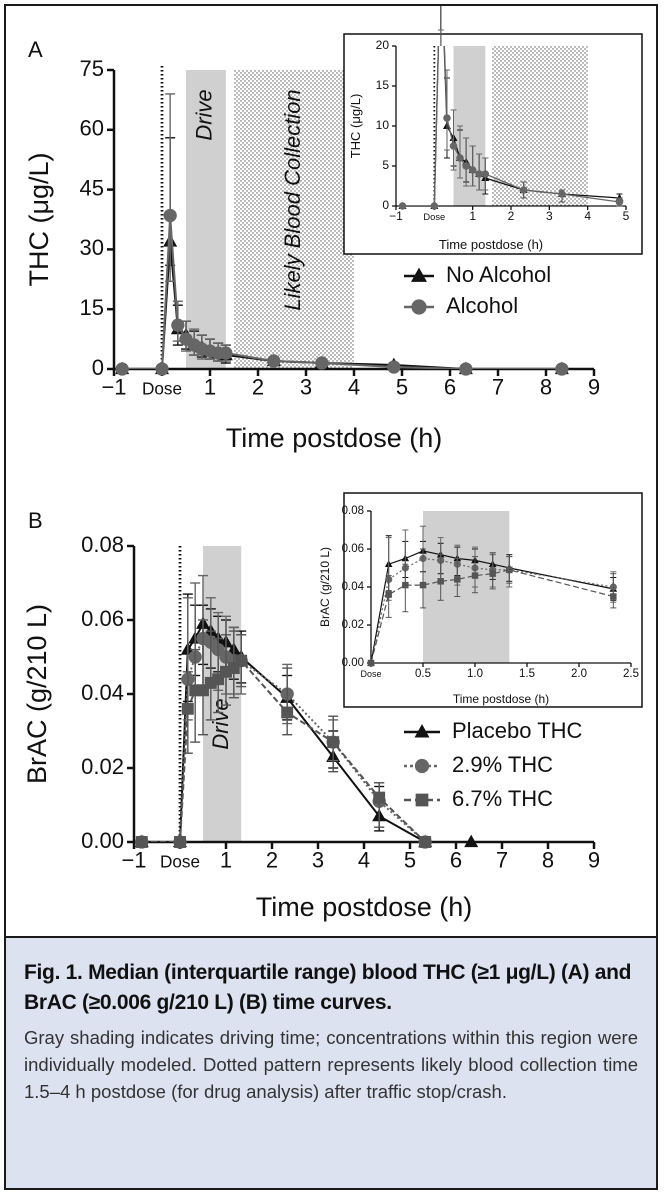 This screenshot has width=666, height=1197. What do you see at coordinates (475, 674) in the screenshot?
I see `x-tick-label: 1.0` at bounding box center [475, 674].